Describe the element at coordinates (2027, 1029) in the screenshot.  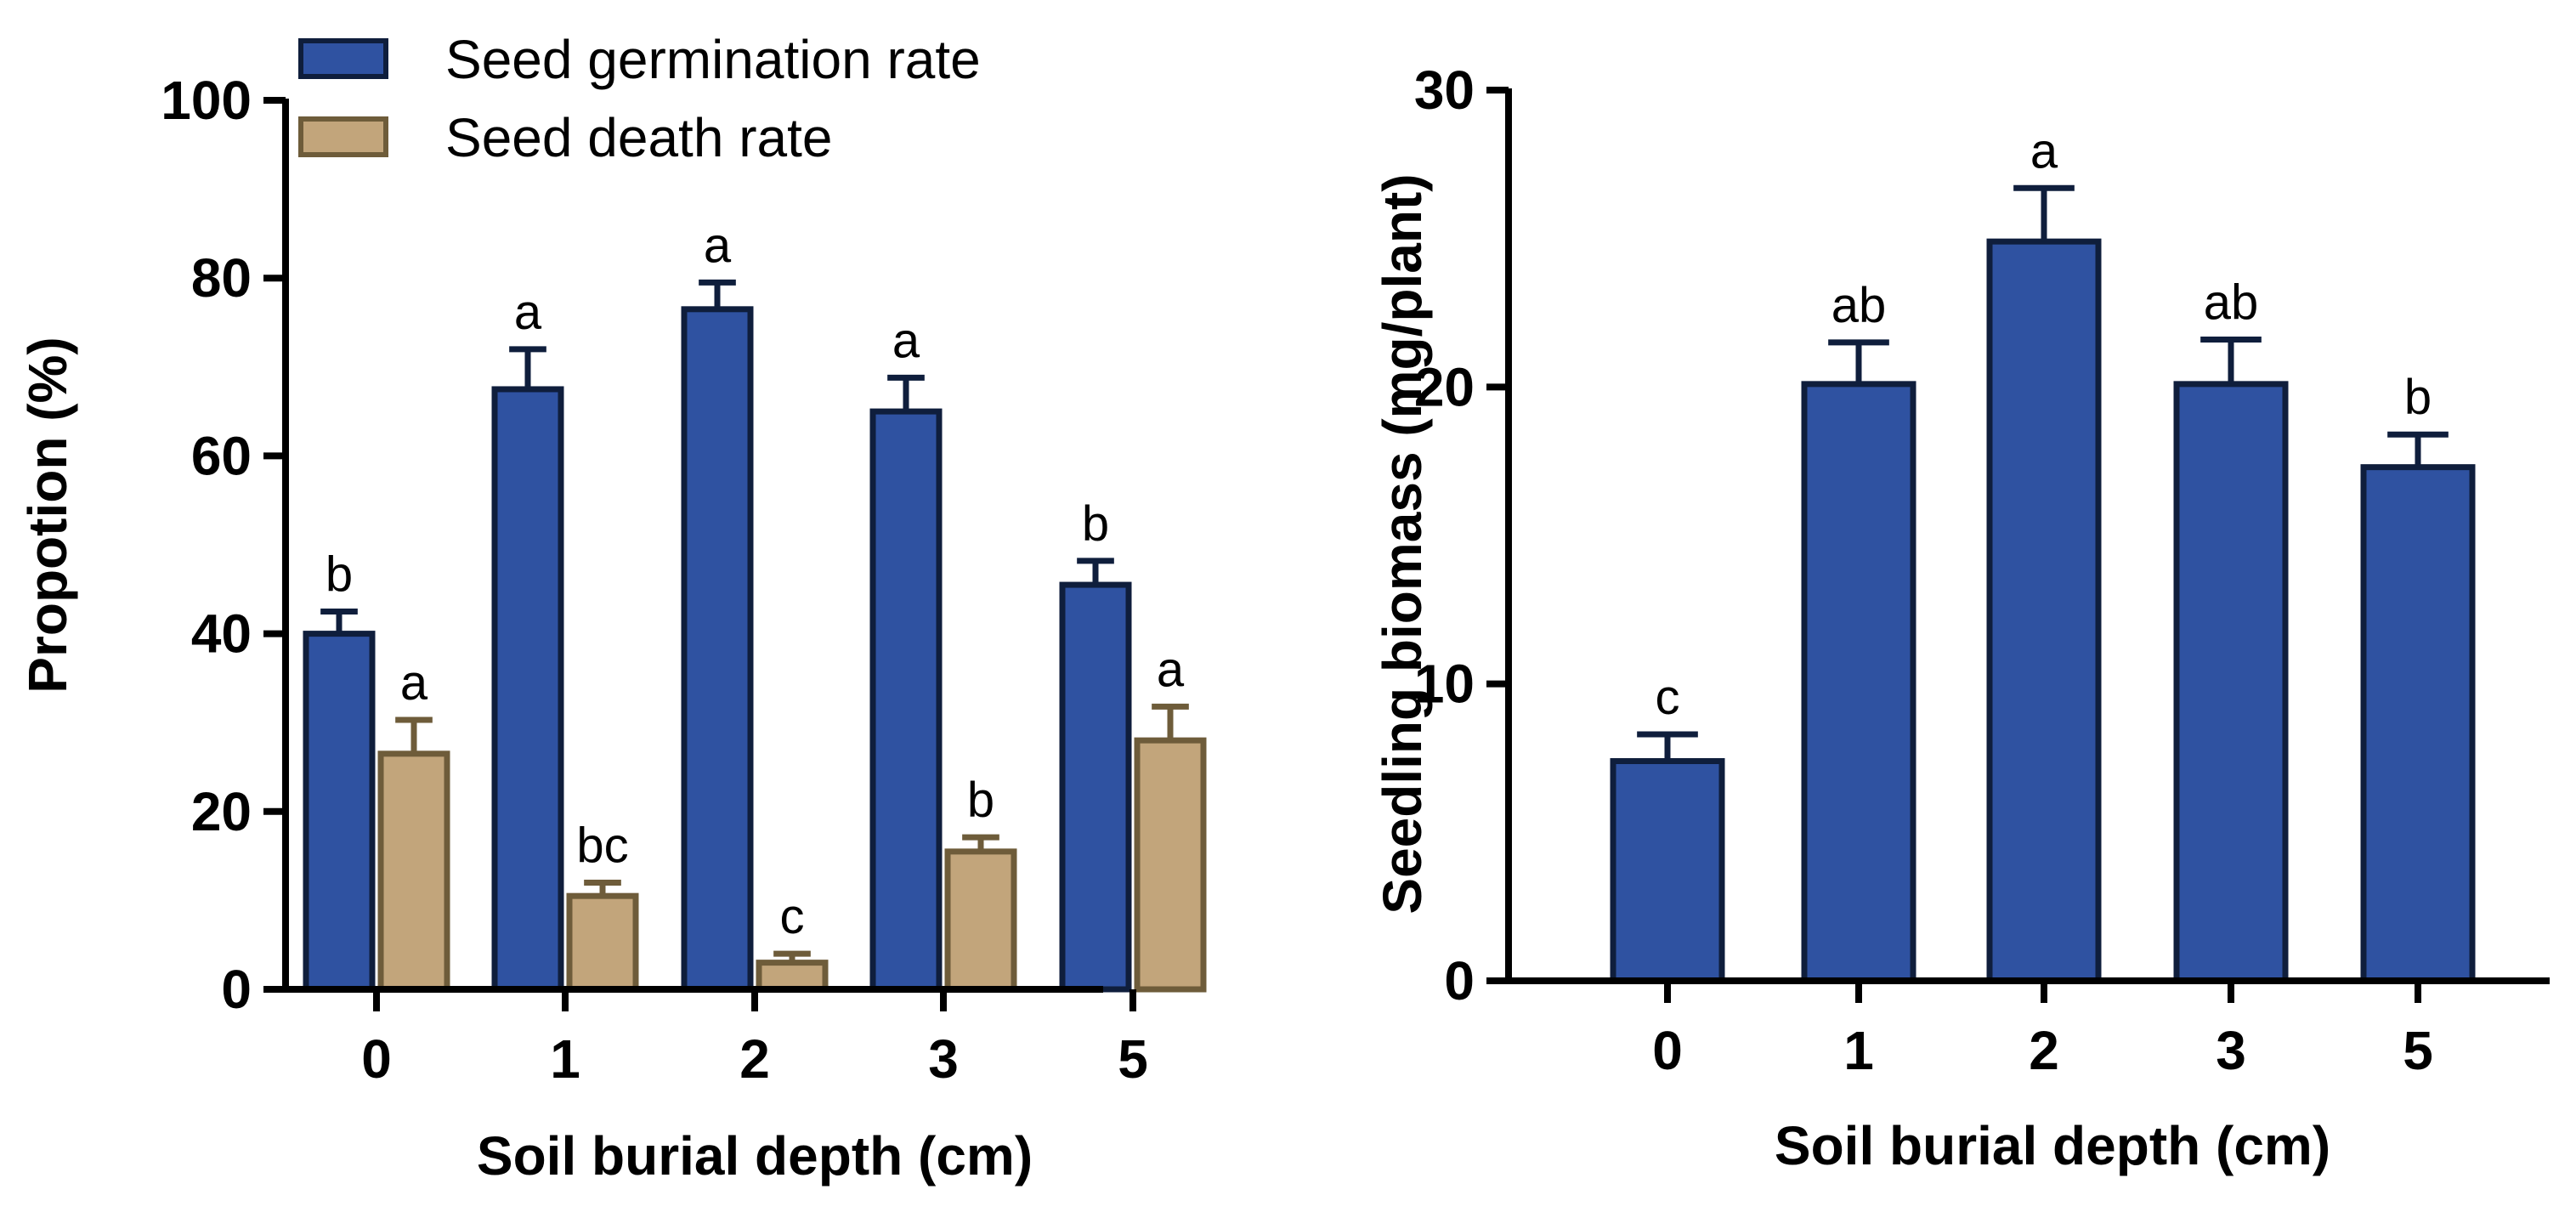
I see `right-x-axis: 0 1 2 3 5` at that location.